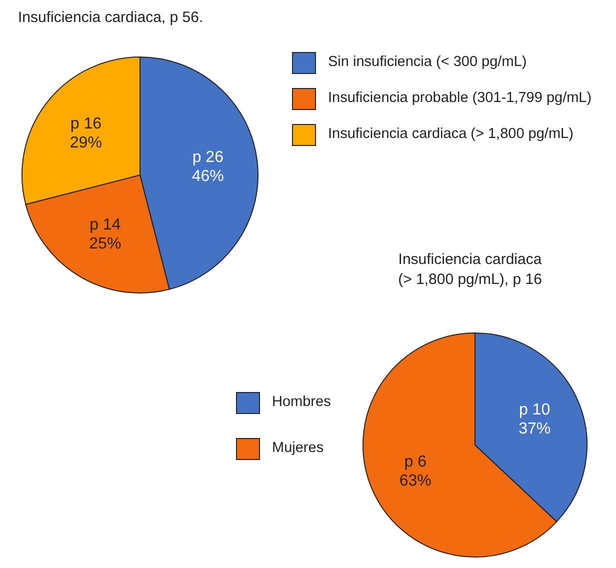 This screenshot has height=568, width=616. What do you see at coordinates (301, 402) in the screenshot?
I see `legend-label: Hombres` at bounding box center [301, 402].